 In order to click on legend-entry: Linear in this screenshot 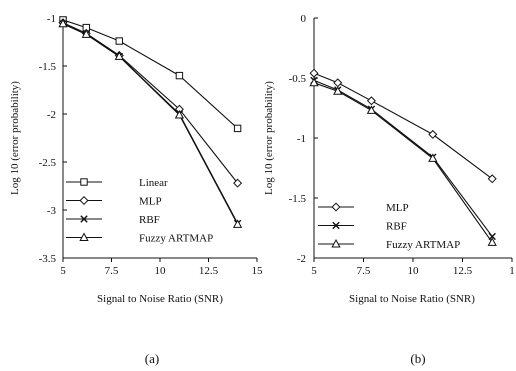, I will do `click(153, 183)`.